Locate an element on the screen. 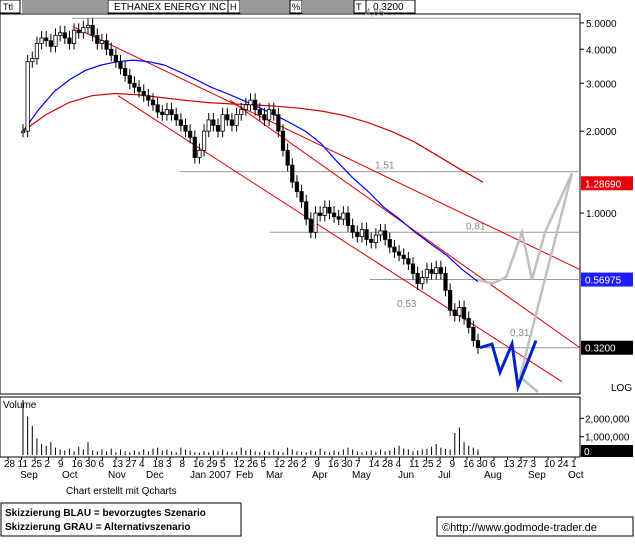 This screenshot has height=544, width=635. scenario-sketches is located at coordinates (525, 282).